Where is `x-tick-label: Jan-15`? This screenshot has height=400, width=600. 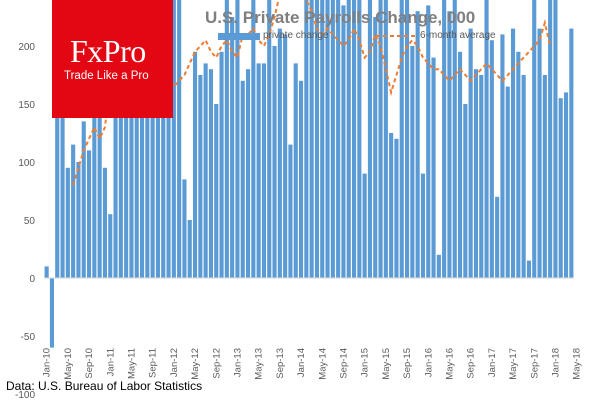
x-tick-label: Jan-15 is located at coordinates (365, 362).